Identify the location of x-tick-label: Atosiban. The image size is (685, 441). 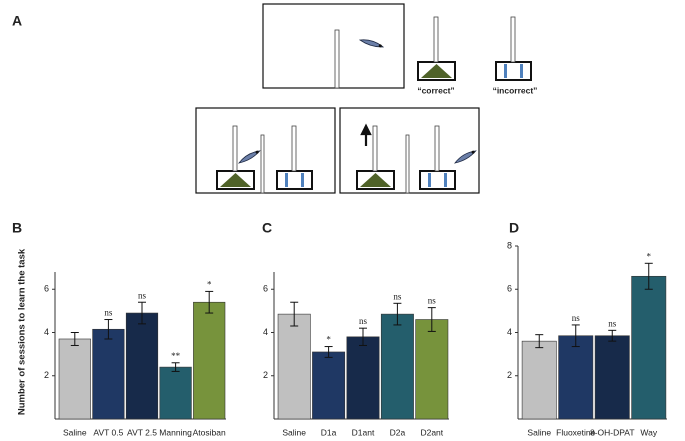
(209, 432).